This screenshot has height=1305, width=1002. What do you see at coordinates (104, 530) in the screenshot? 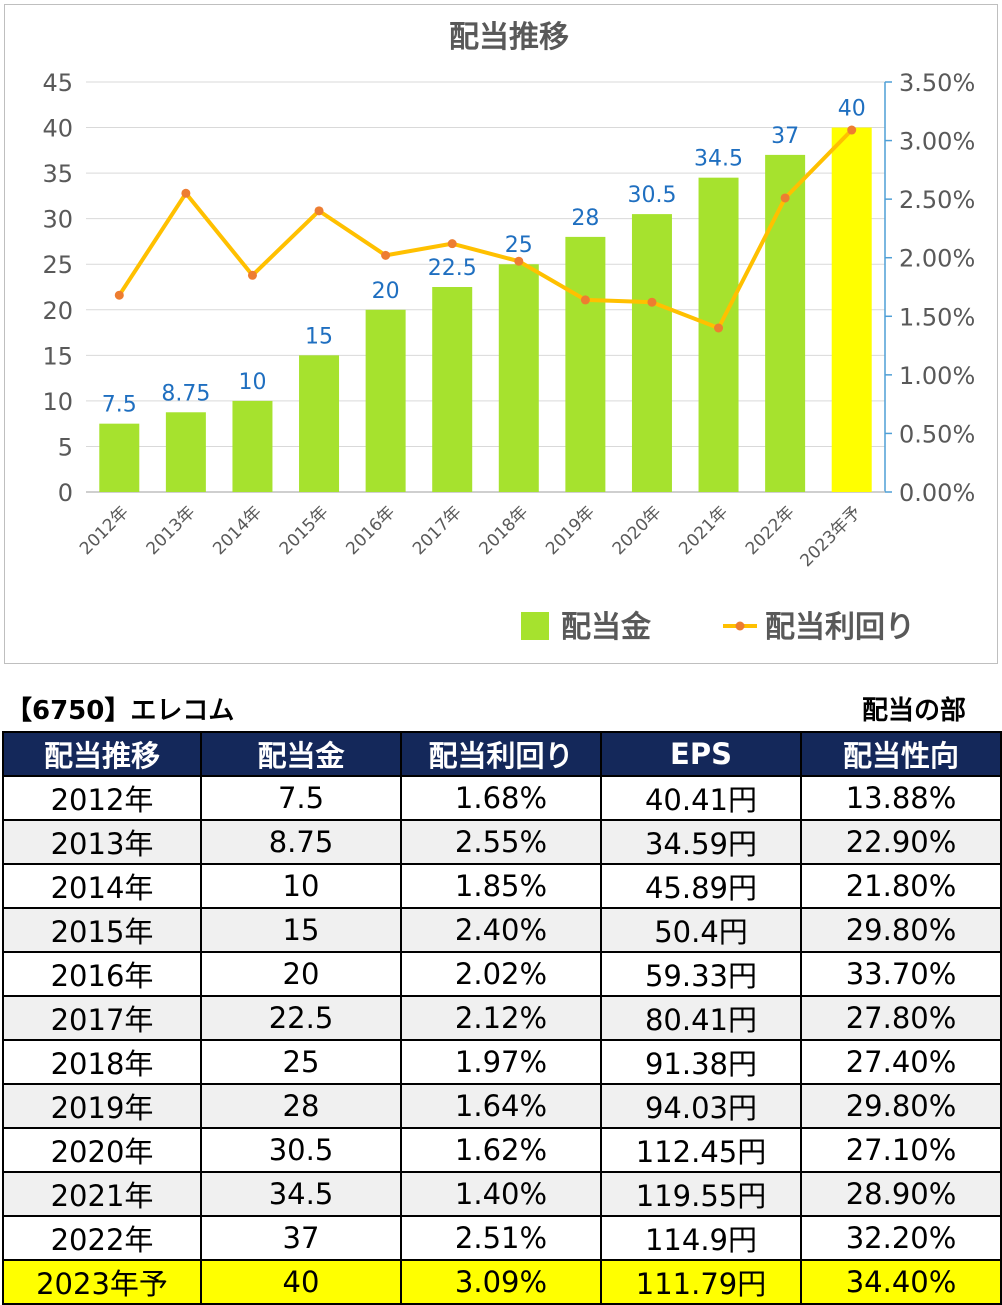
I see `x-tick-label: 2012年` at bounding box center [104, 530].